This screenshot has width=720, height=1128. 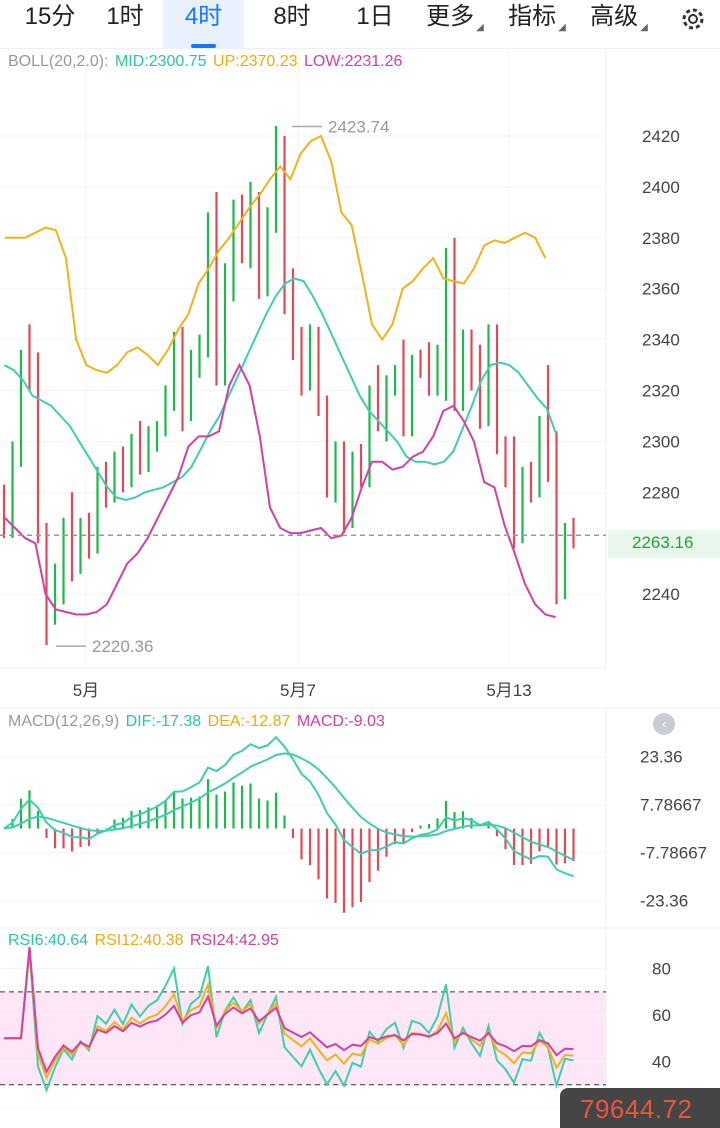 What do you see at coordinates (661, 594) in the screenshot?
I see `y-tick-label: 2240` at bounding box center [661, 594].